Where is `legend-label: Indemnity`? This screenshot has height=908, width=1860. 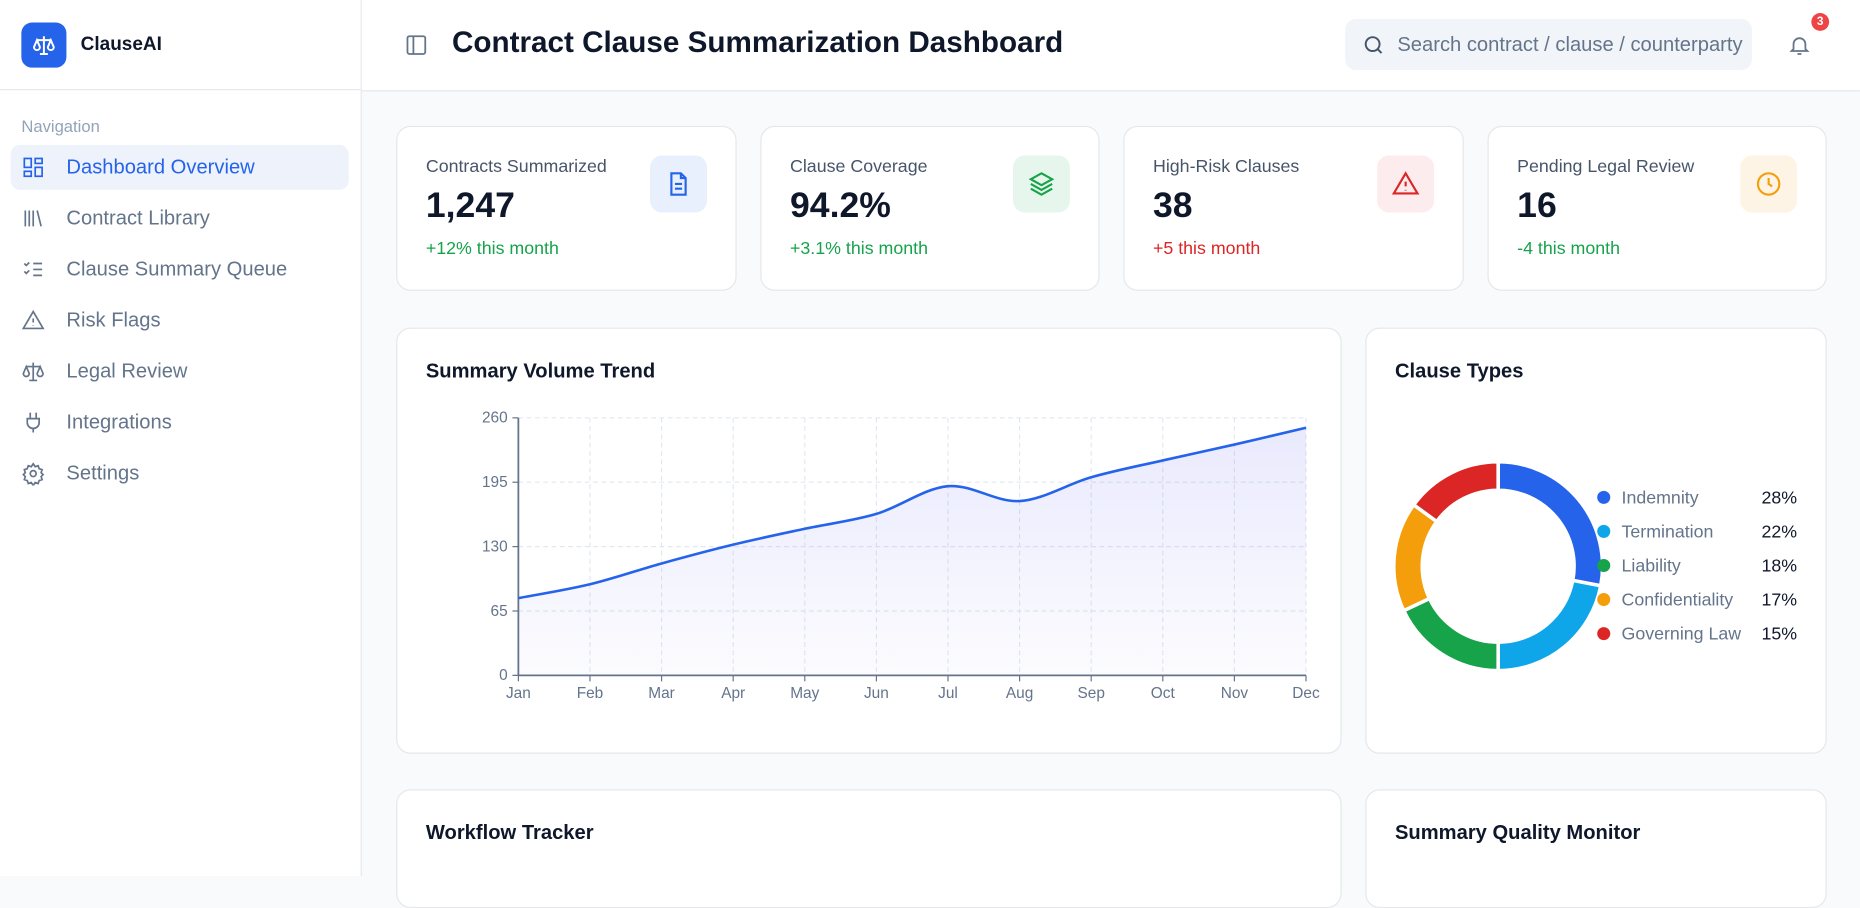 legend-label: Indemnity is located at coordinates (1660, 497).